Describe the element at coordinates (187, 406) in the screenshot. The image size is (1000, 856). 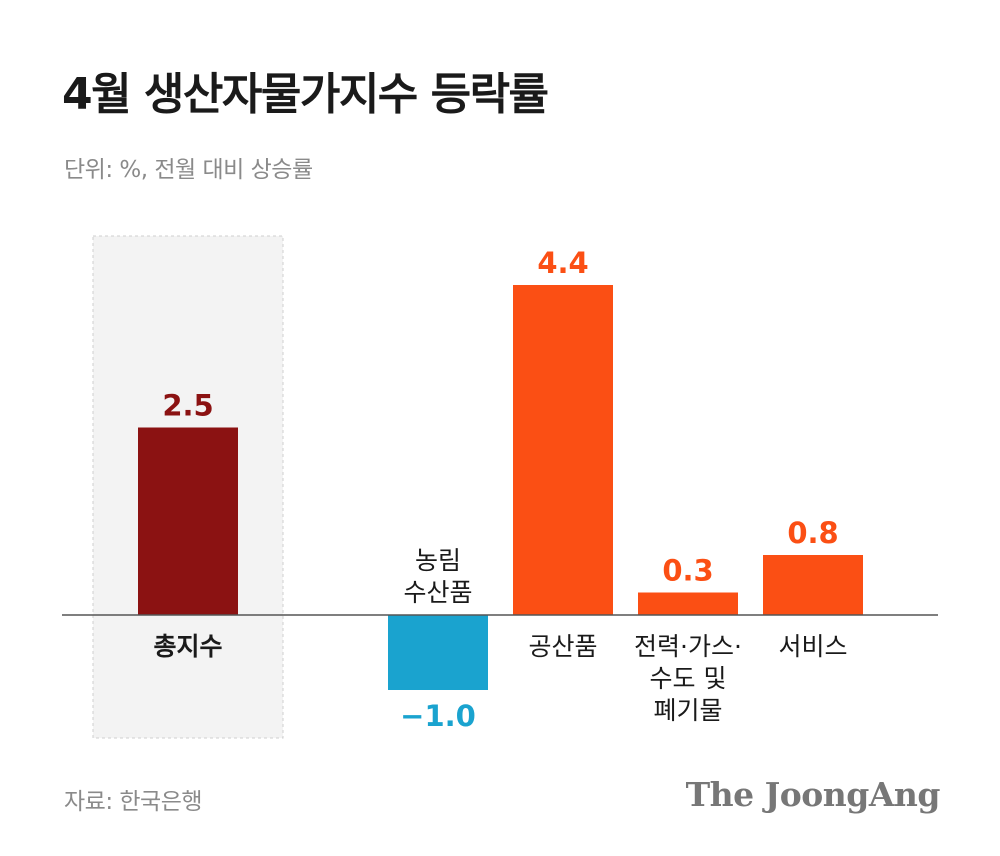
I see `value-label-0: 2.5` at that location.